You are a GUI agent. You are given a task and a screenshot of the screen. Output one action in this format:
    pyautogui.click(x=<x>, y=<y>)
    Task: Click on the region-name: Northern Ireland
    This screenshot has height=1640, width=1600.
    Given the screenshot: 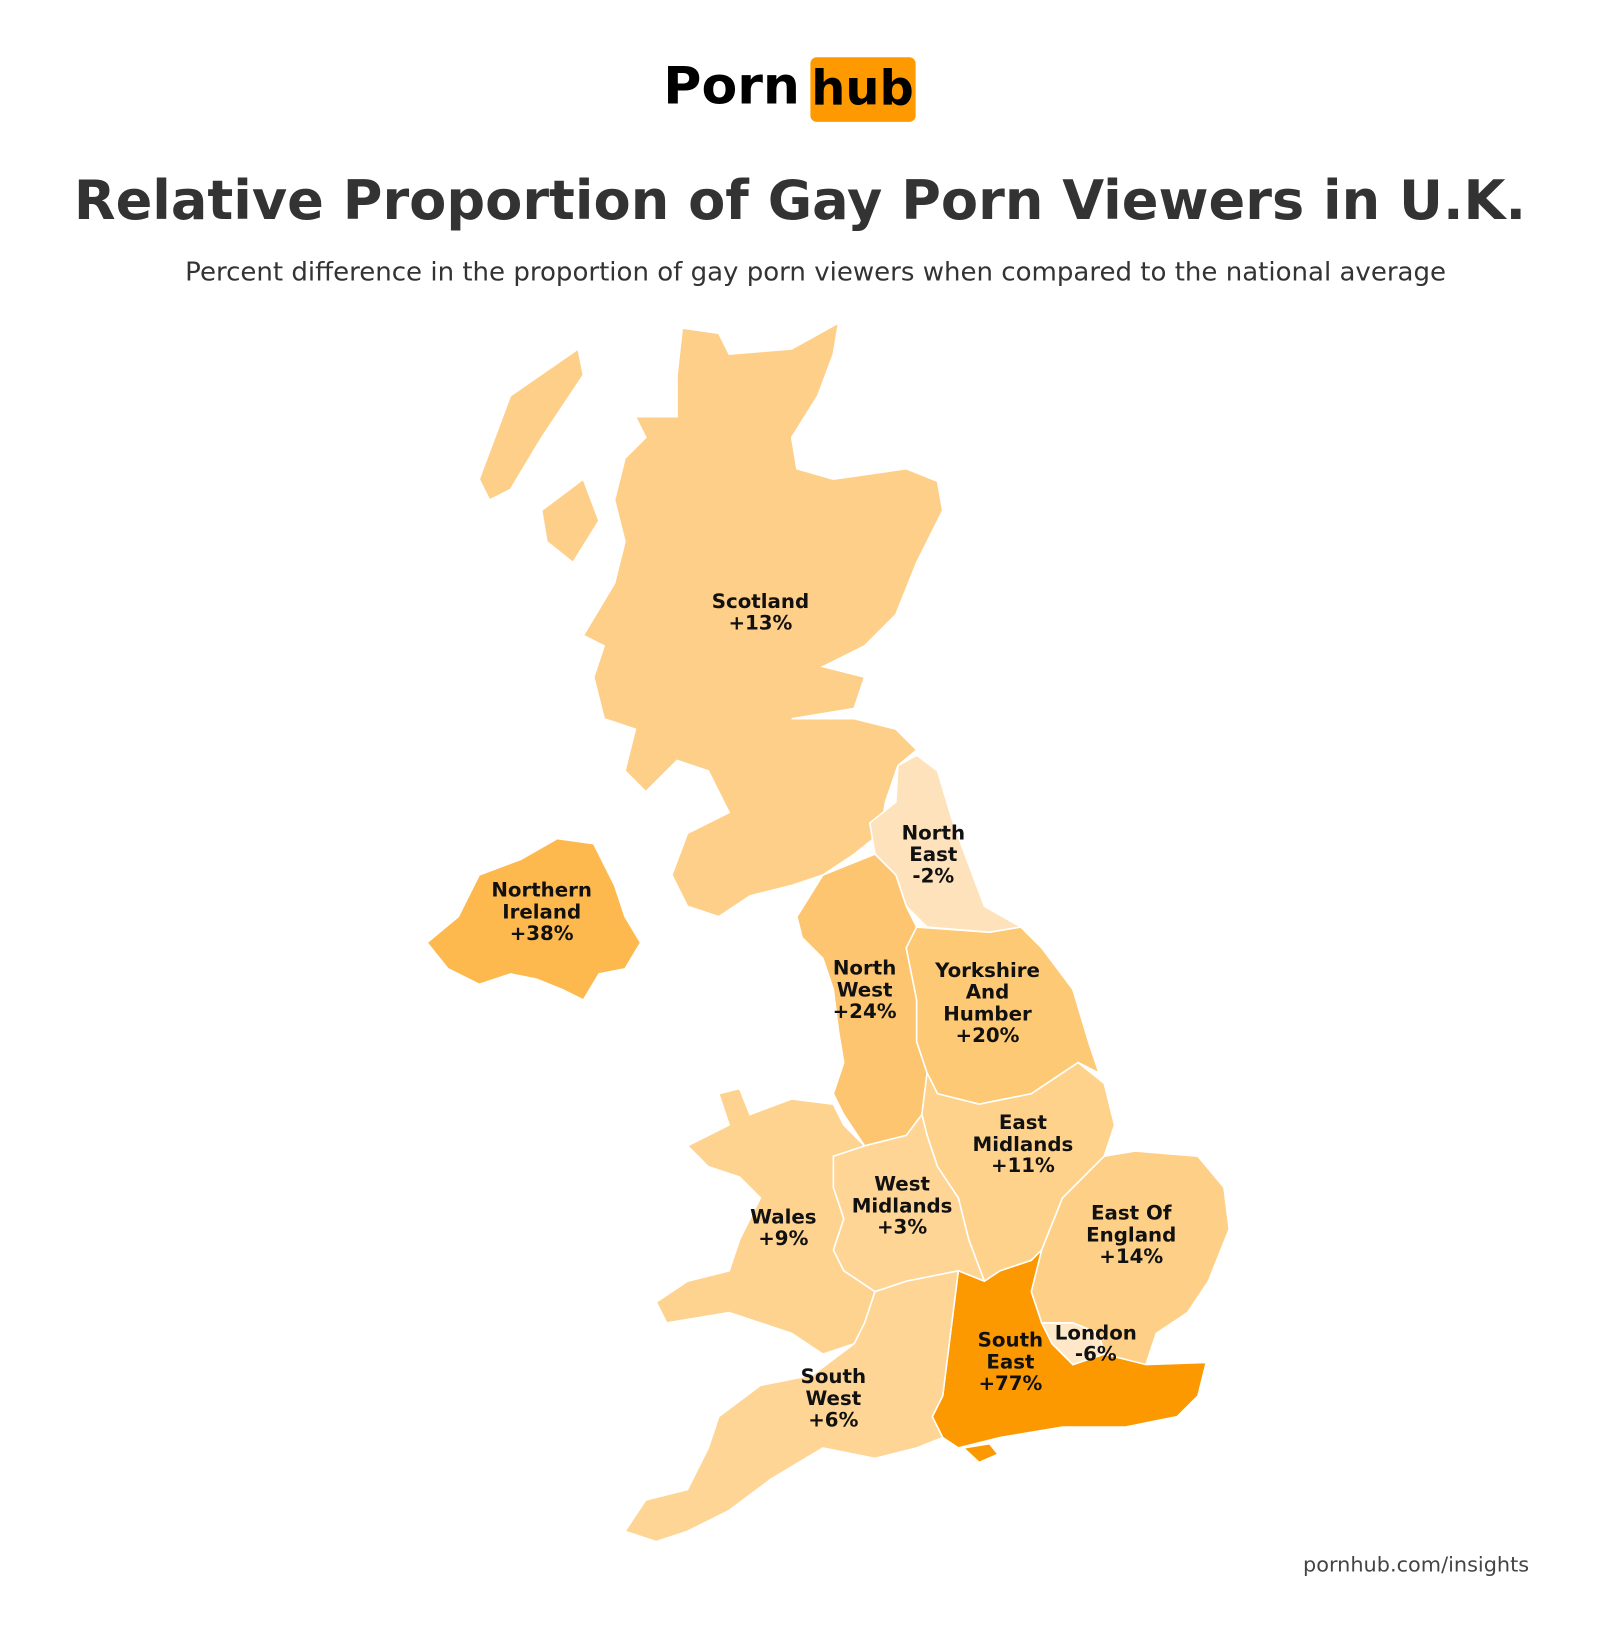 What is the action you would take?
    pyautogui.click(x=541, y=900)
    